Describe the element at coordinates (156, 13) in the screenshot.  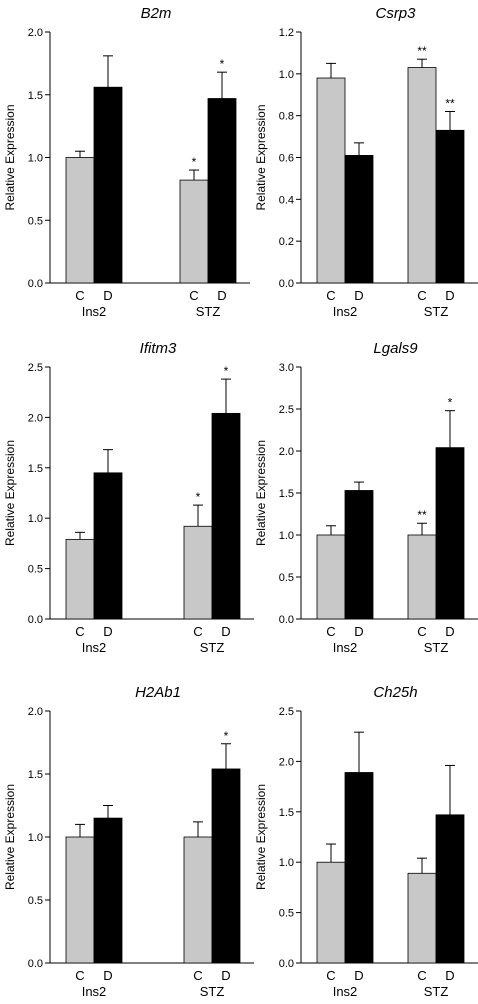
I see `chart-title: B2m` at that location.